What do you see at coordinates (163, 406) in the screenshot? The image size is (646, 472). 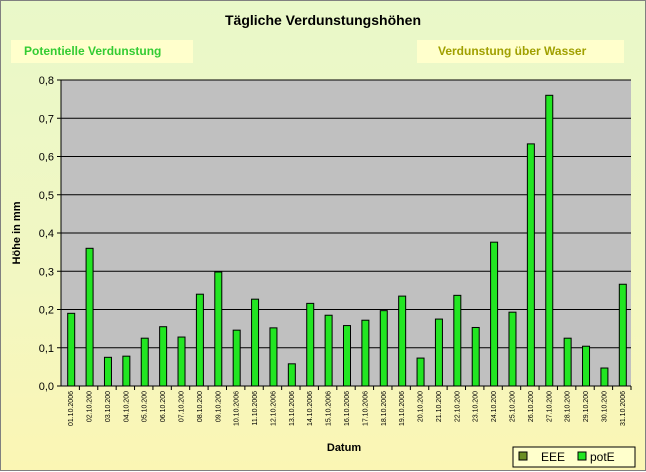 I see `x-tick-label: 06.10.200` at bounding box center [163, 406].